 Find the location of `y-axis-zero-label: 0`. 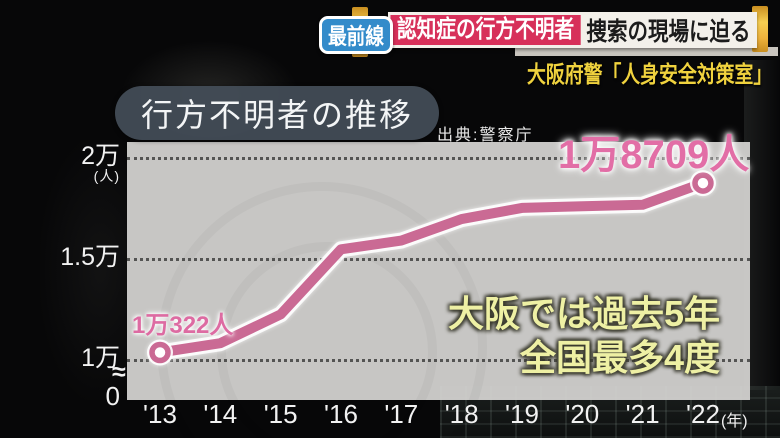

y-axis-zero-label: 0 is located at coordinates (112, 396).